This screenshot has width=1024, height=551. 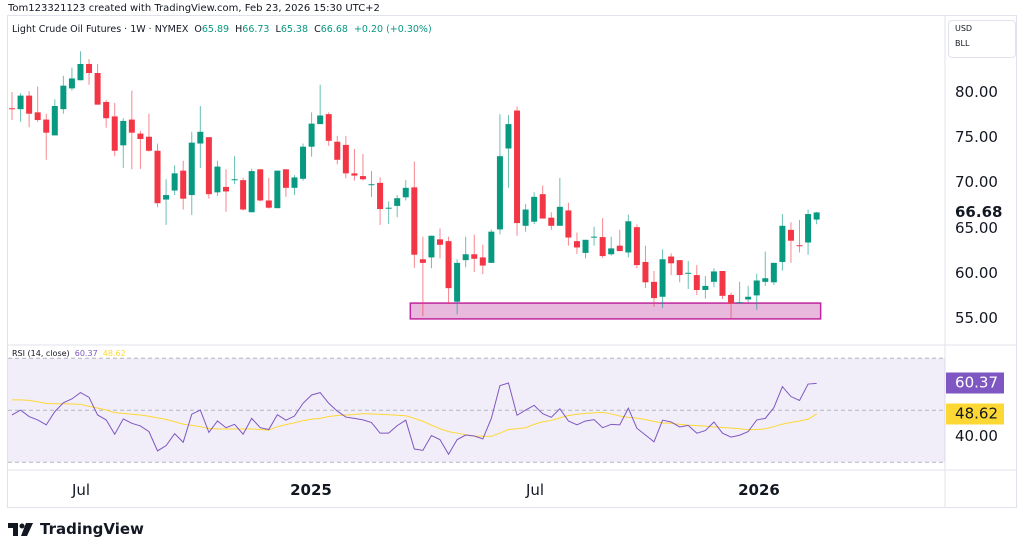 What do you see at coordinates (41, 353) in the screenshot?
I see `rsi-title: RSI (14, close)` at bounding box center [41, 353].